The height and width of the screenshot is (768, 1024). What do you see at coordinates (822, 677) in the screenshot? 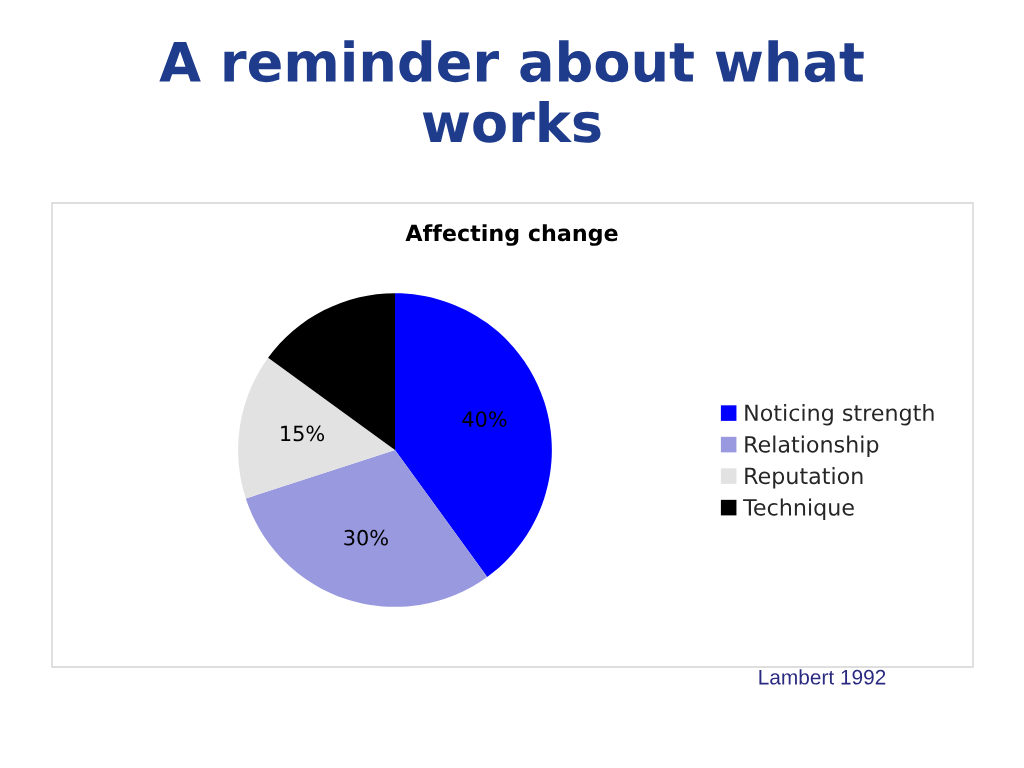
I see `text: Lambert 1992` at bounding box center [822, 677].